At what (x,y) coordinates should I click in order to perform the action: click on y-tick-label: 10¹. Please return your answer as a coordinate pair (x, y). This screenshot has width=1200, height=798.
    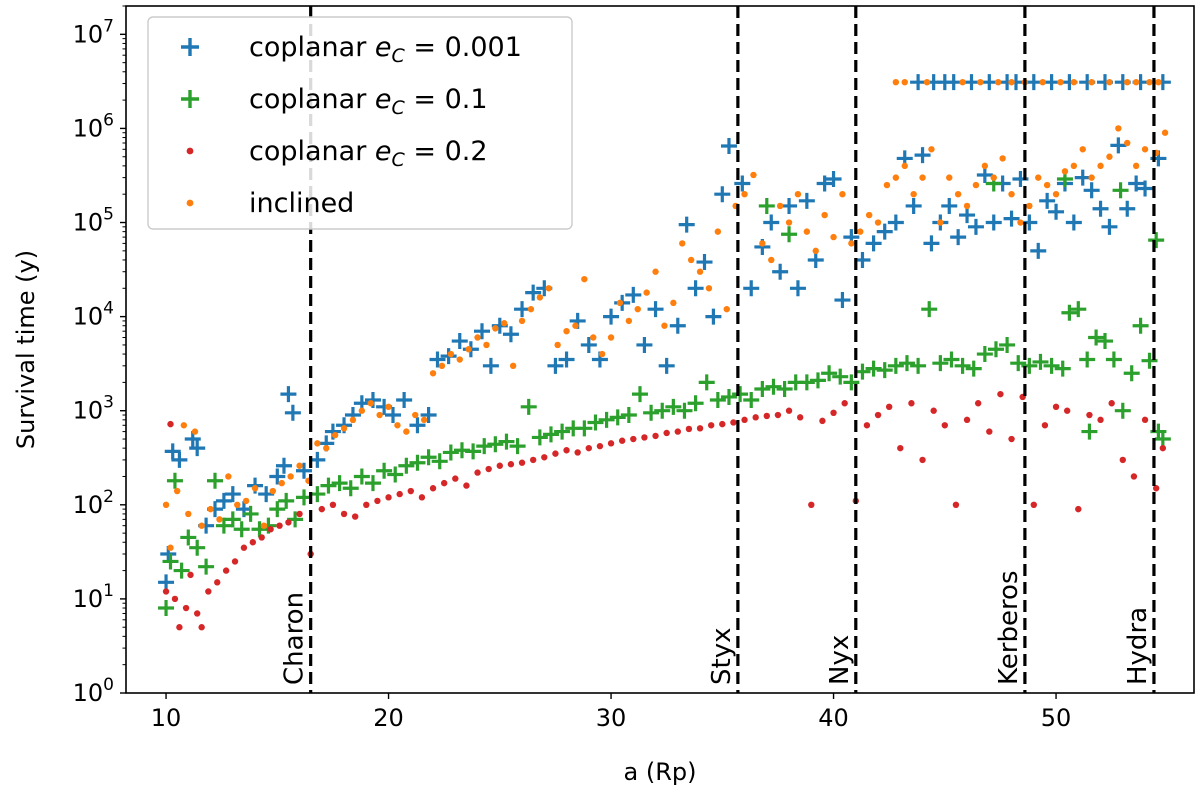
    Looking at the image, I should click on (93, 597).